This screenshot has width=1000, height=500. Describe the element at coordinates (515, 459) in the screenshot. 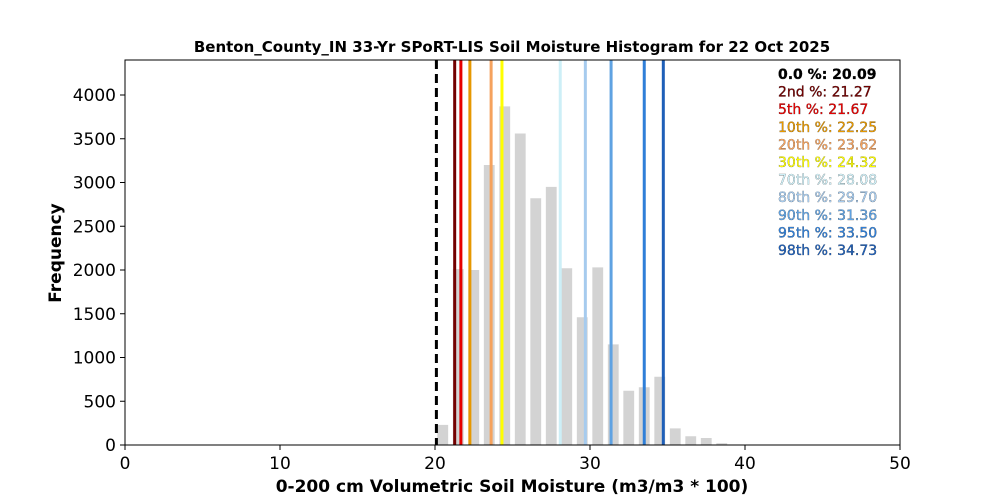

I see `x-axis-ticks: 0 10 20 30 40 50` at that location.